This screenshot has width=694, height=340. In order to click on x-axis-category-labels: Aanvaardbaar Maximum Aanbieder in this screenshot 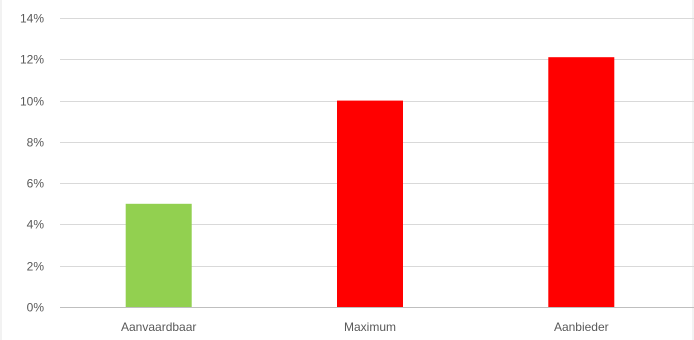, I will do `click(365, 327)`.